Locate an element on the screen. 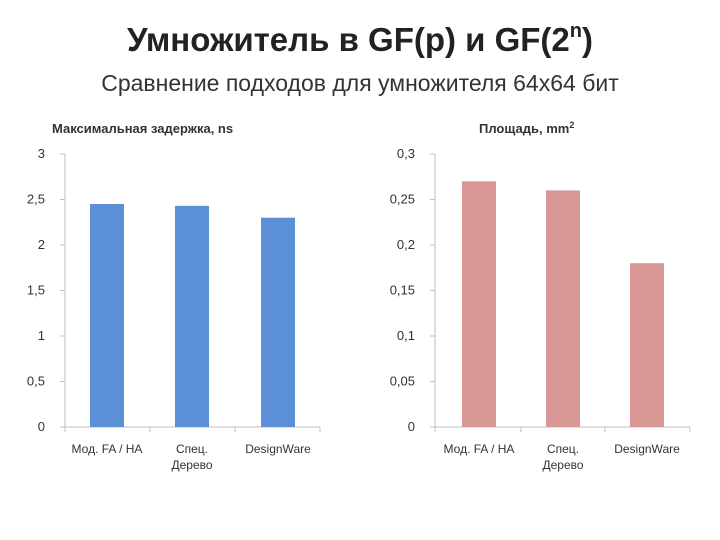 The height and width of the screenshot is (540, 720). delay-x-tick-label: Мод. FA / HA is located at coordinates (107, 449).